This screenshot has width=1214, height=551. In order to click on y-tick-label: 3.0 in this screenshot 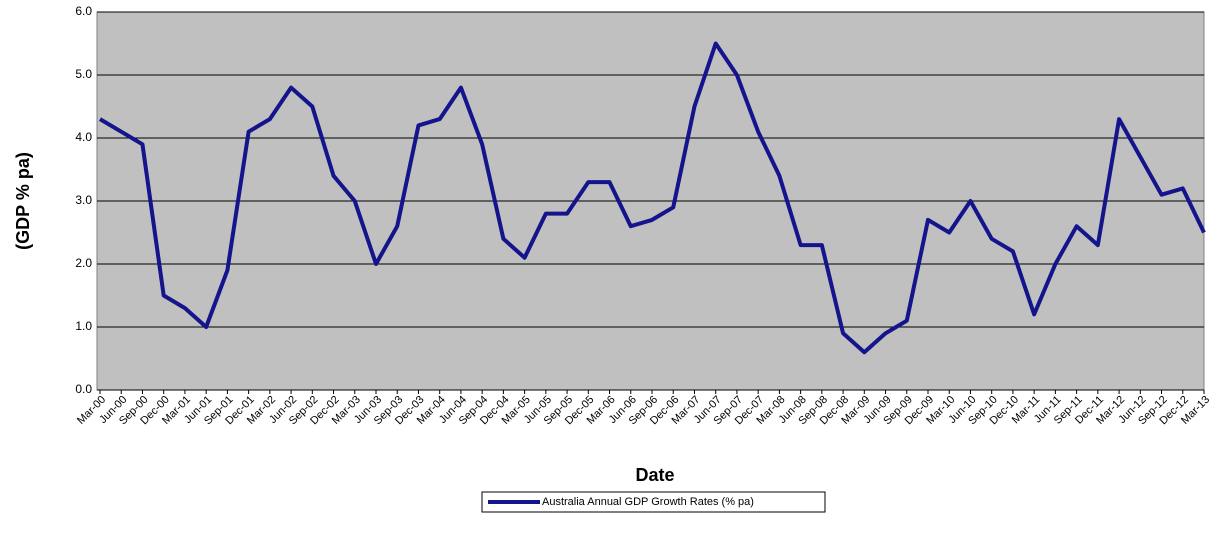, I will do `click(83, 200)`.